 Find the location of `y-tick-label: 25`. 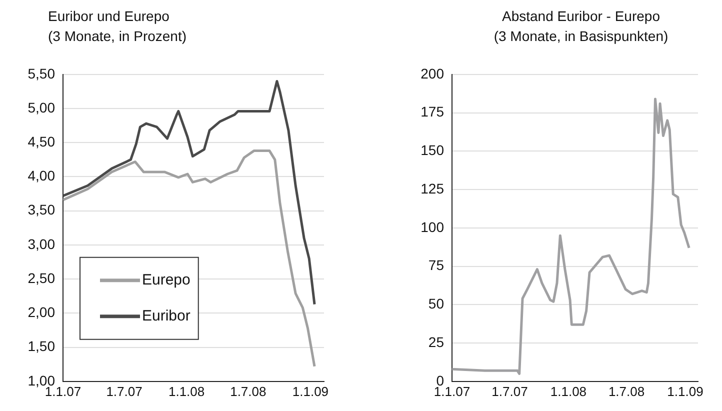

y-tick-label: 25 is located at coordinates (436, 342).